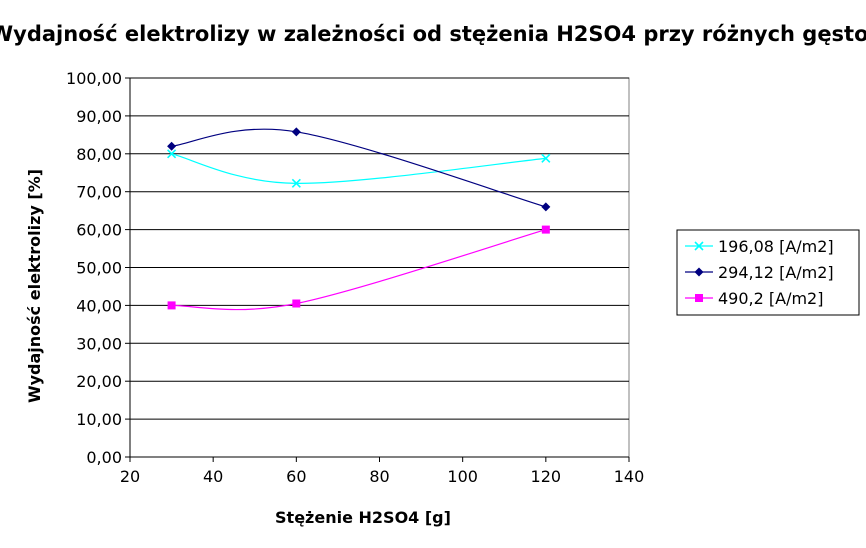 This screenshot has width=866, height=548. I want to click on legend-item: 490,2 [A/m2], so click(754, 298).